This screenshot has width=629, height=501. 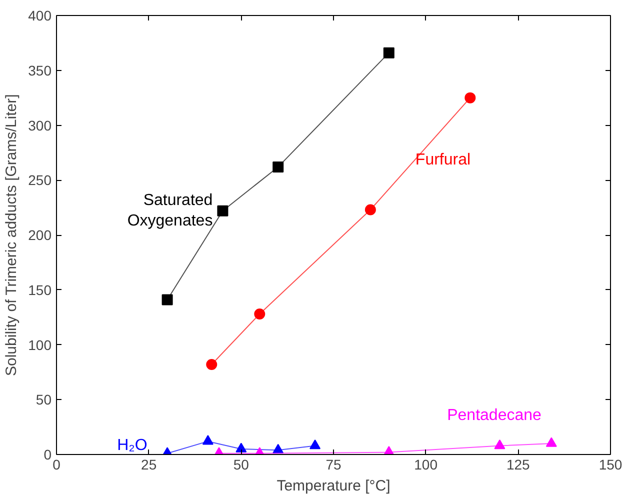 What do you see at coordinates (40, 235) in the screenshot?
I see `y-tick-label: 200` at bounding box center [40, 235].